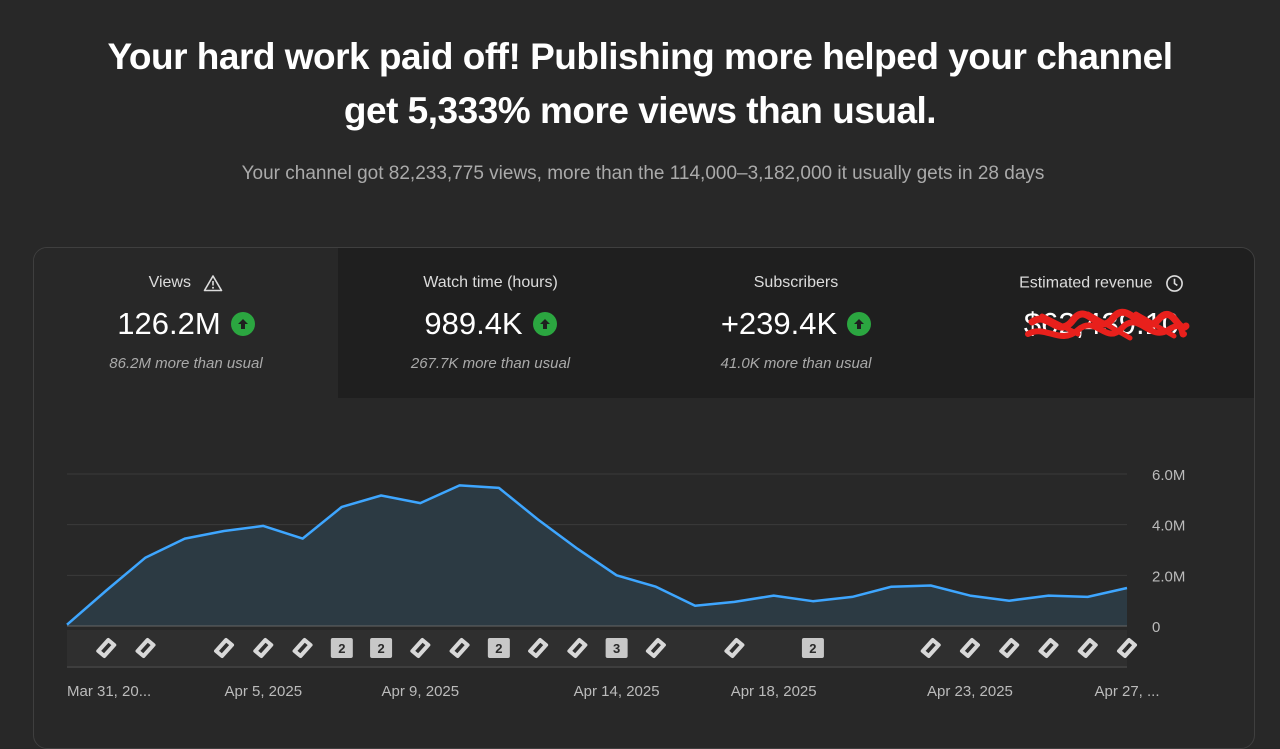  Describe the element at coordinates (473, 323) in the screenshot. I see `metric-value: 989.4K` at that location.